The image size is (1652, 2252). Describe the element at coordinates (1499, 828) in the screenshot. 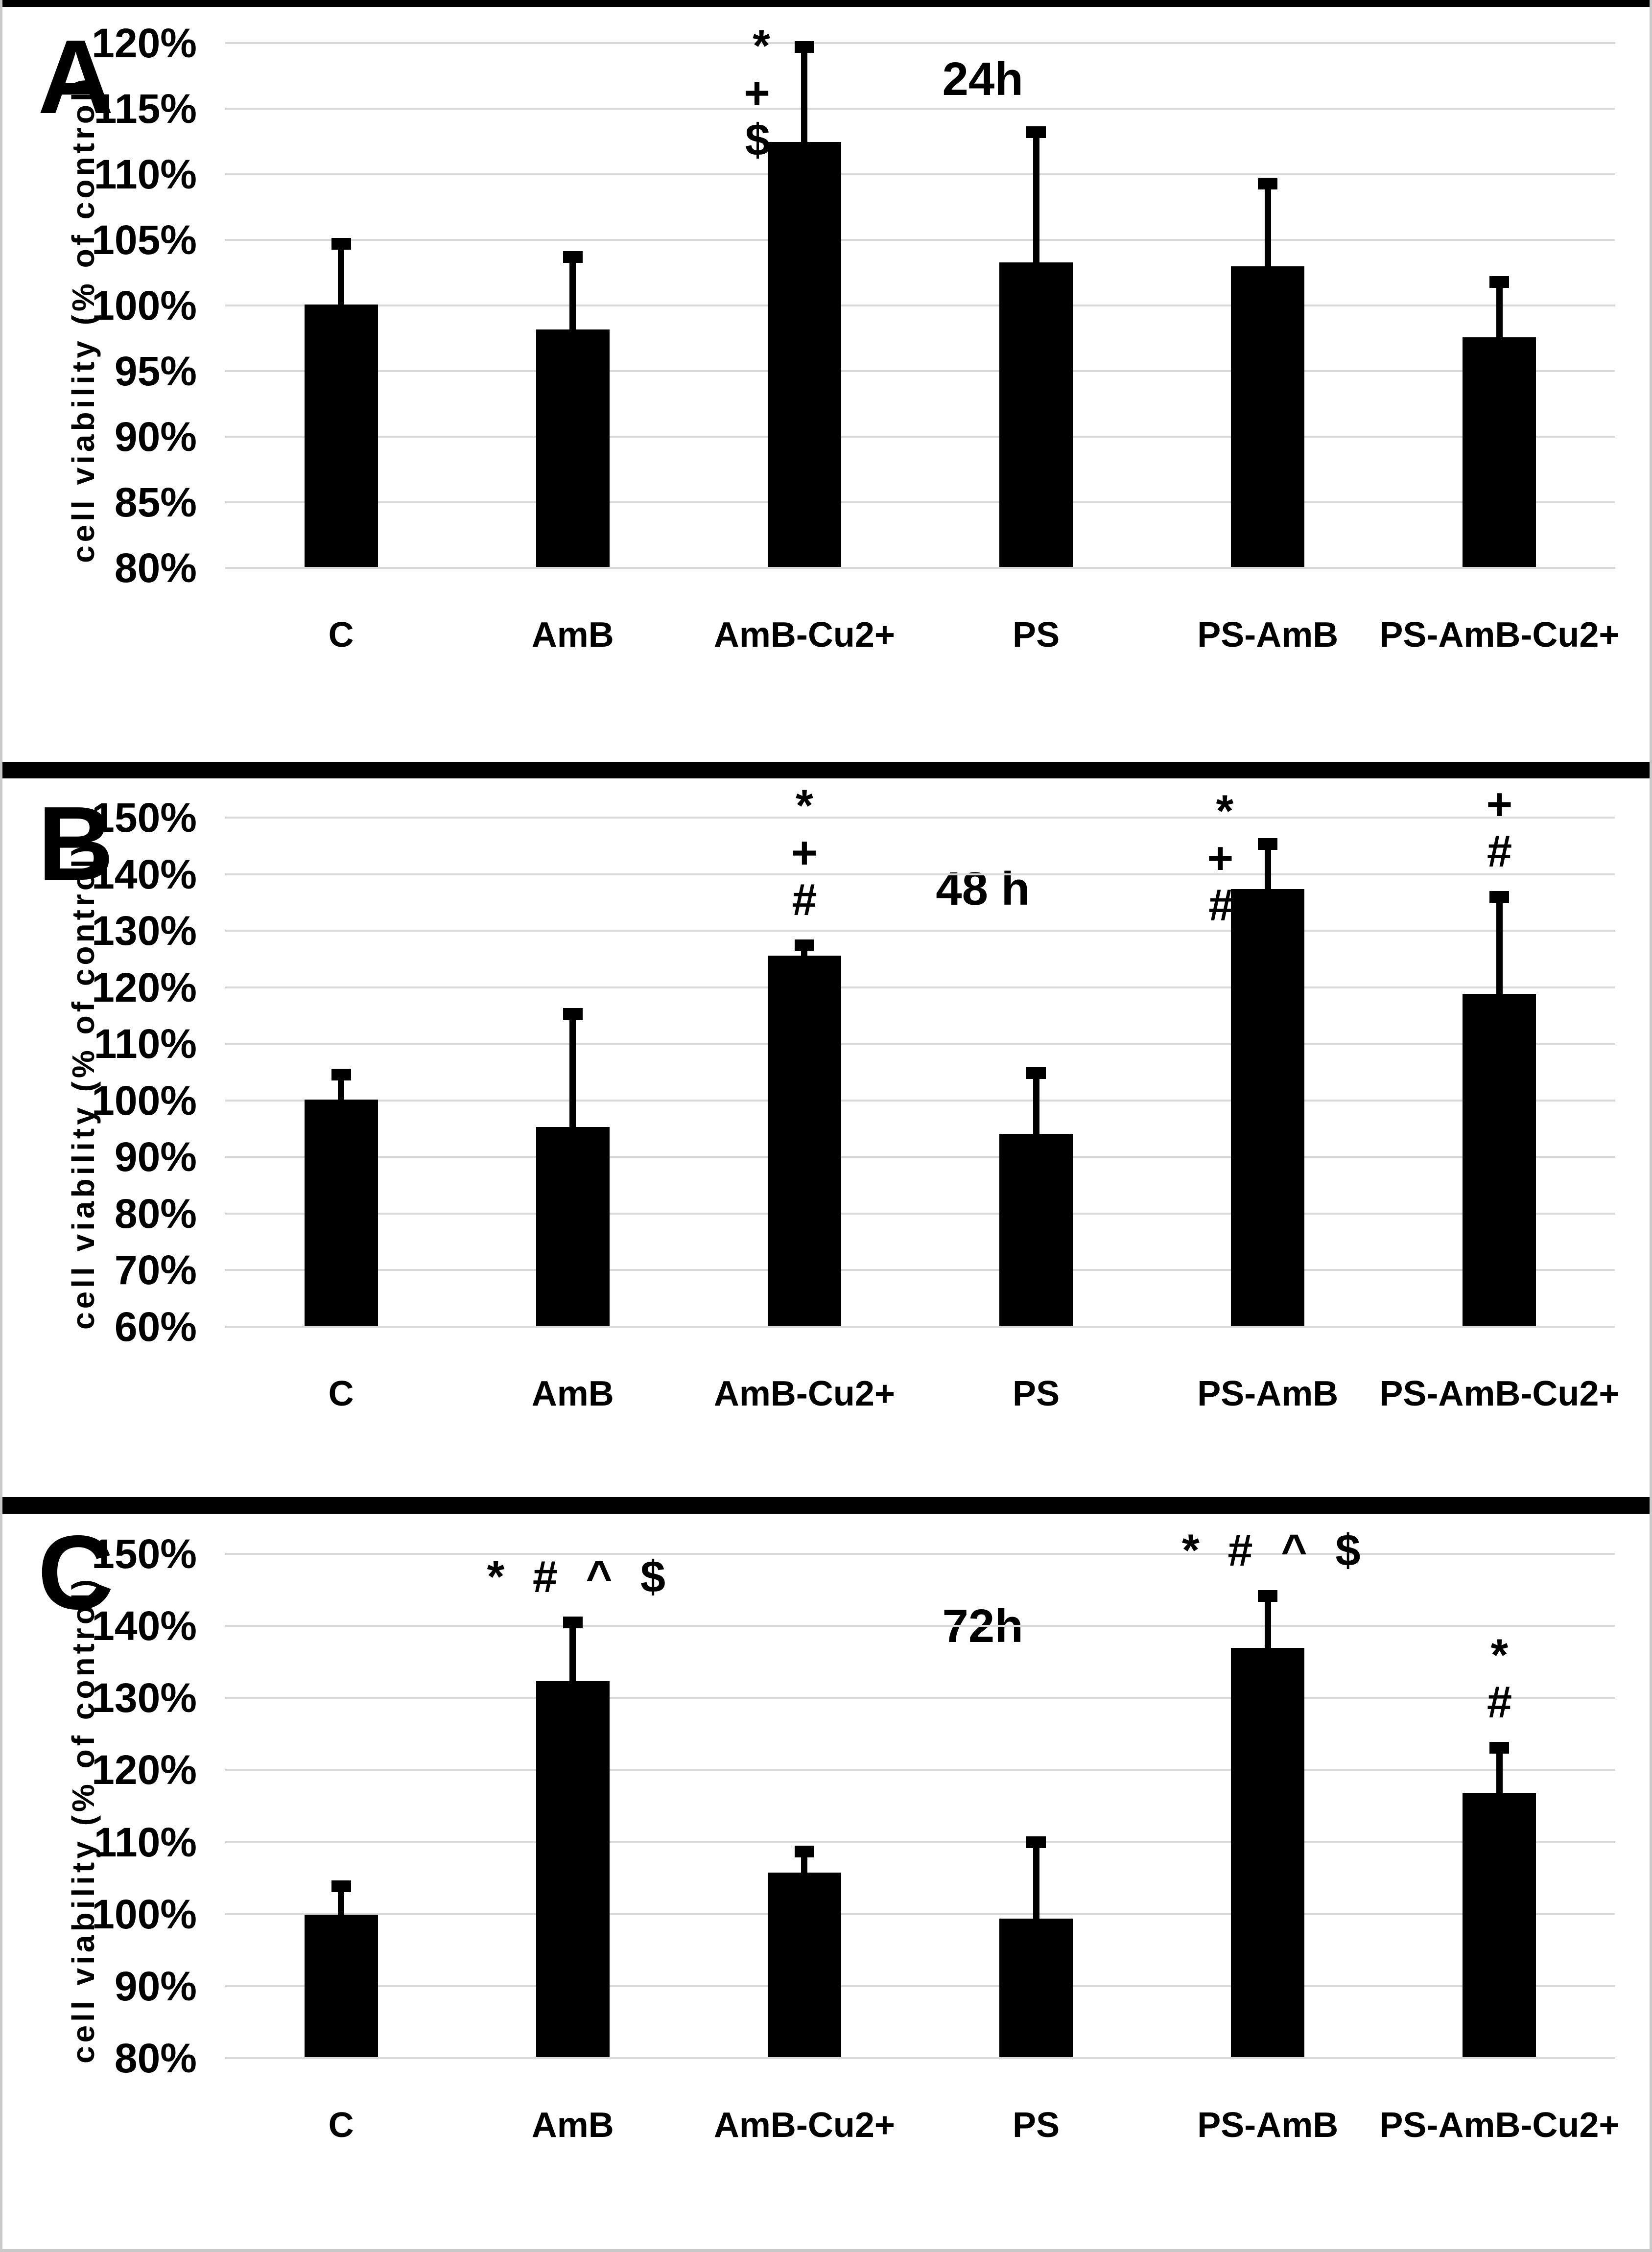

I see `significance-annotation-PS-AmB-Cu2+: + #` at that location.